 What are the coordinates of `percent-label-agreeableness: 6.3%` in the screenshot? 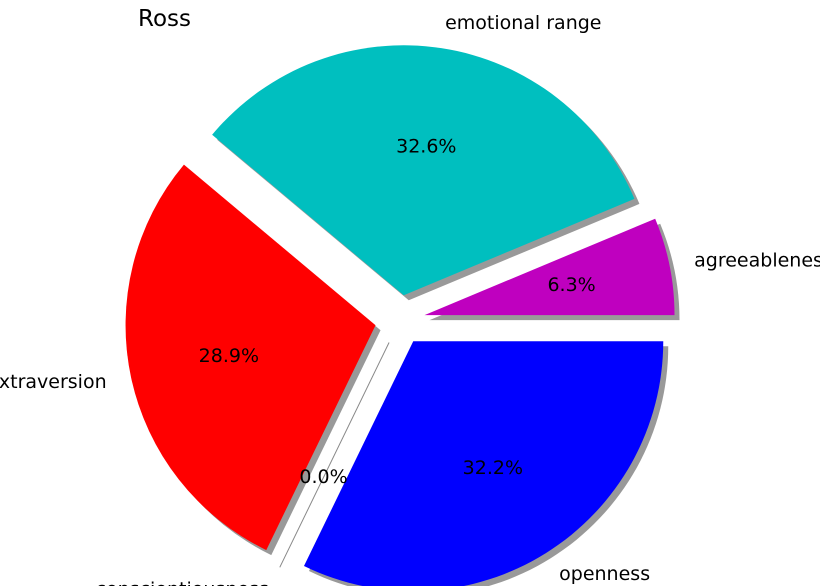 It's located at (571, 285).